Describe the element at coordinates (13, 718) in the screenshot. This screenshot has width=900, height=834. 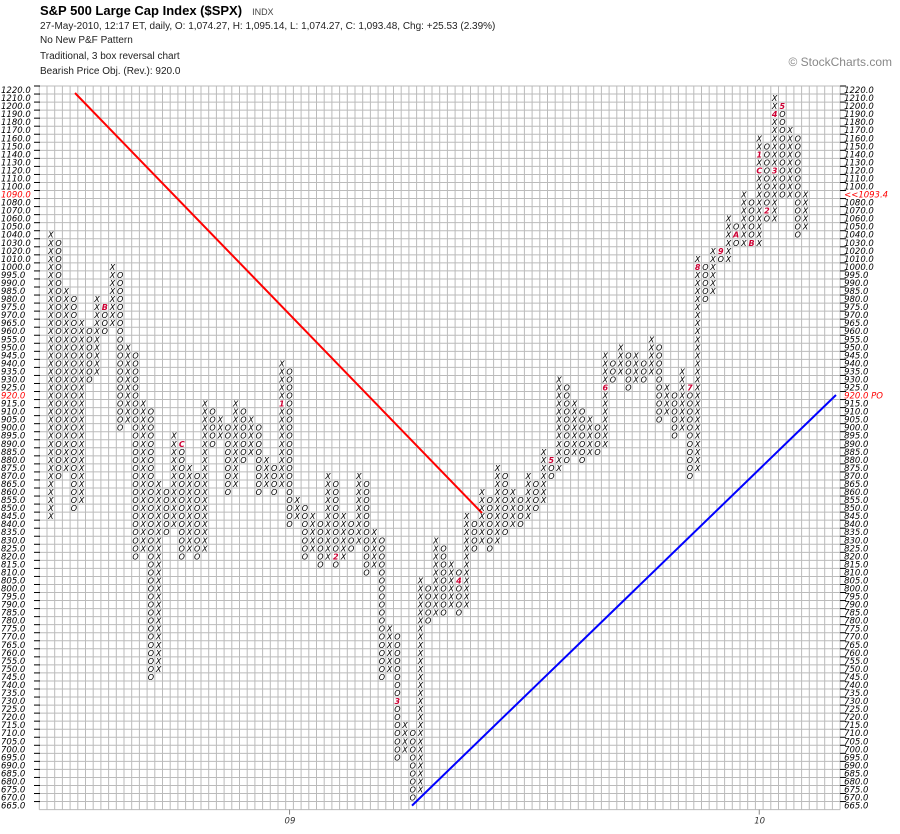
I see `y-tick-label-left: 720.0` at that location.